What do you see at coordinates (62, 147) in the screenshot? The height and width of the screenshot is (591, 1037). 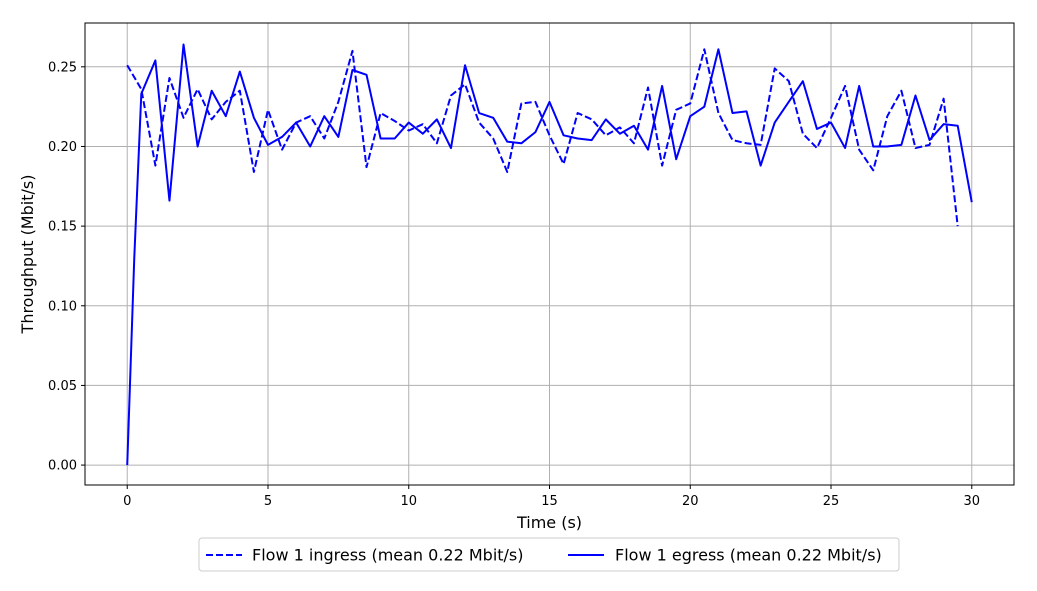 I see `y-tick-label: 0.20` at bounding box center [62, 147].